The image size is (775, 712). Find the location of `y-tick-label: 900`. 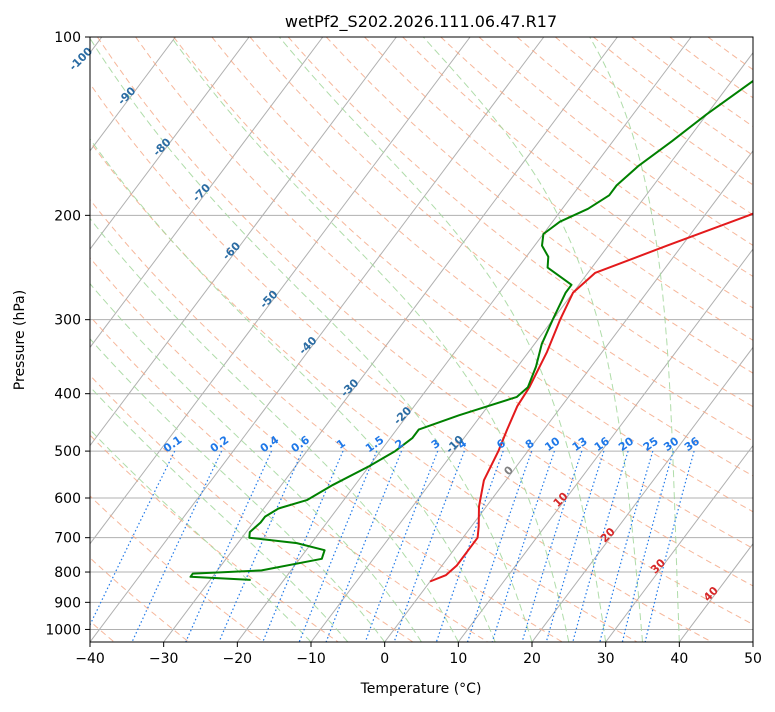

y-tick-label: 900 is located at coordinates (67, 603).